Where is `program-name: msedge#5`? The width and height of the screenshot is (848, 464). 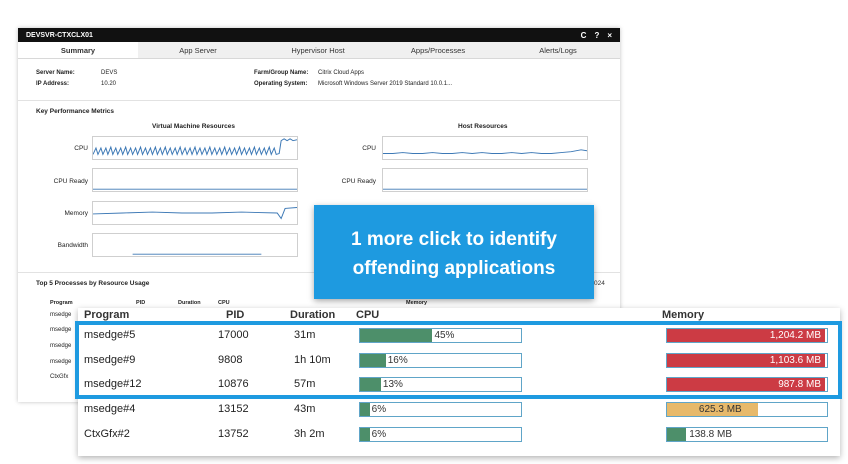
program-name: msedge#5 is located at coordinates (110, 335).